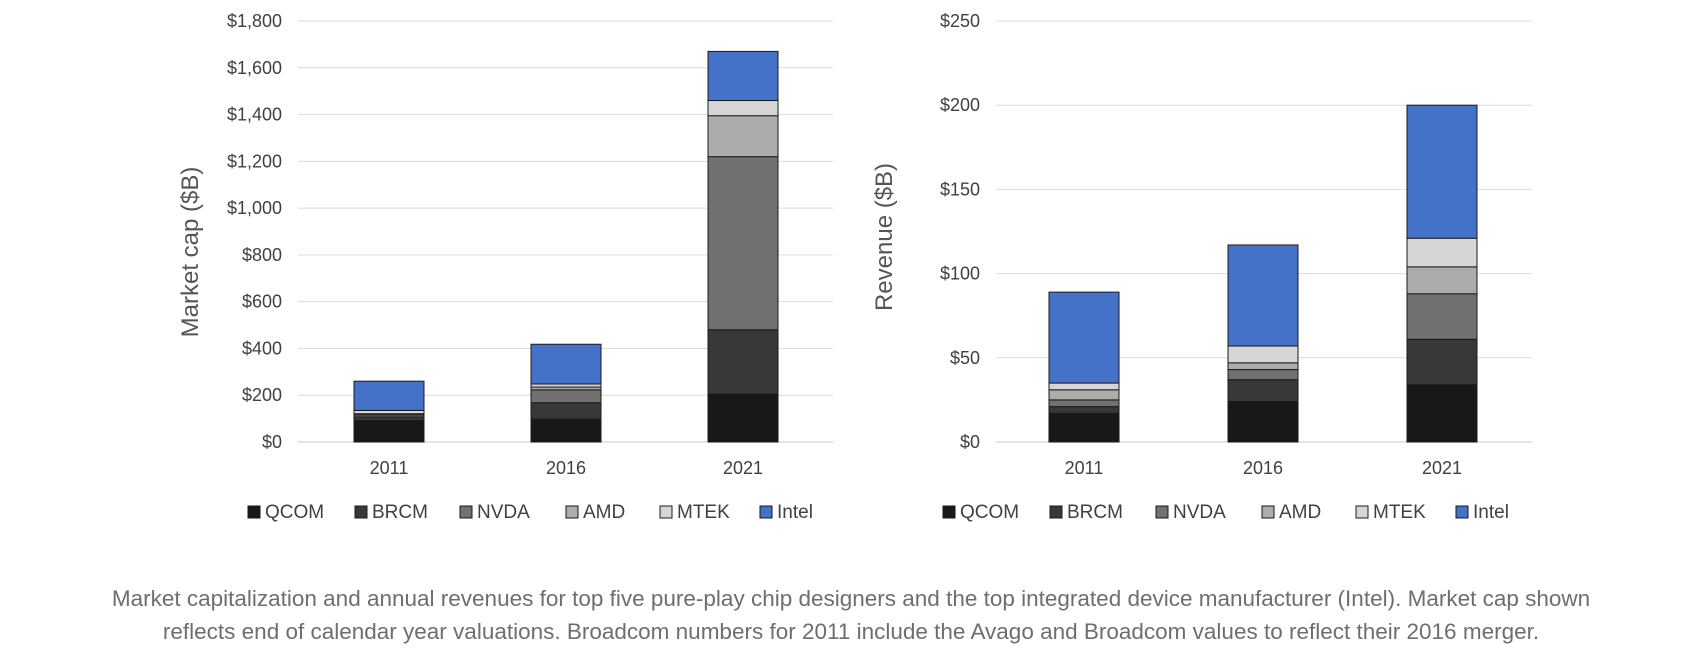  Describe the element at coordinates (389, 431) in the screenshot. I see `market-cap-bar-2011-qcom` at that location.